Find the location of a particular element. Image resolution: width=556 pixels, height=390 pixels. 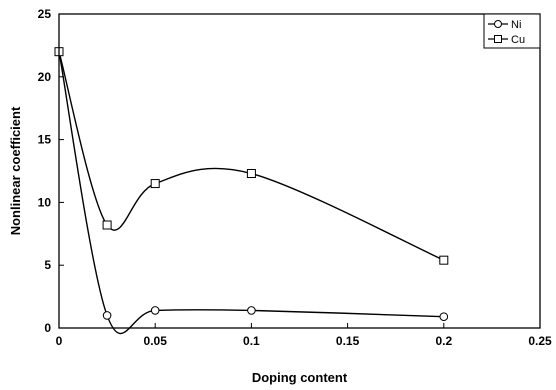

x-tick-label: 0 is located at coordinates (59, 341).